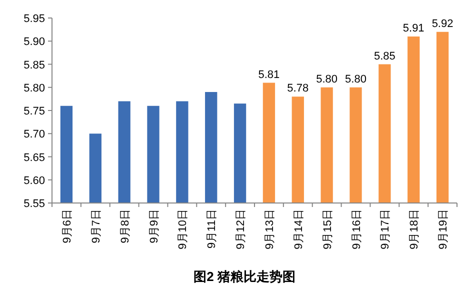  What do you see at coordinates (356, 229) in the screenshot?
I see `x-tick-label: 9月16日` at bounding box center [356, 229].